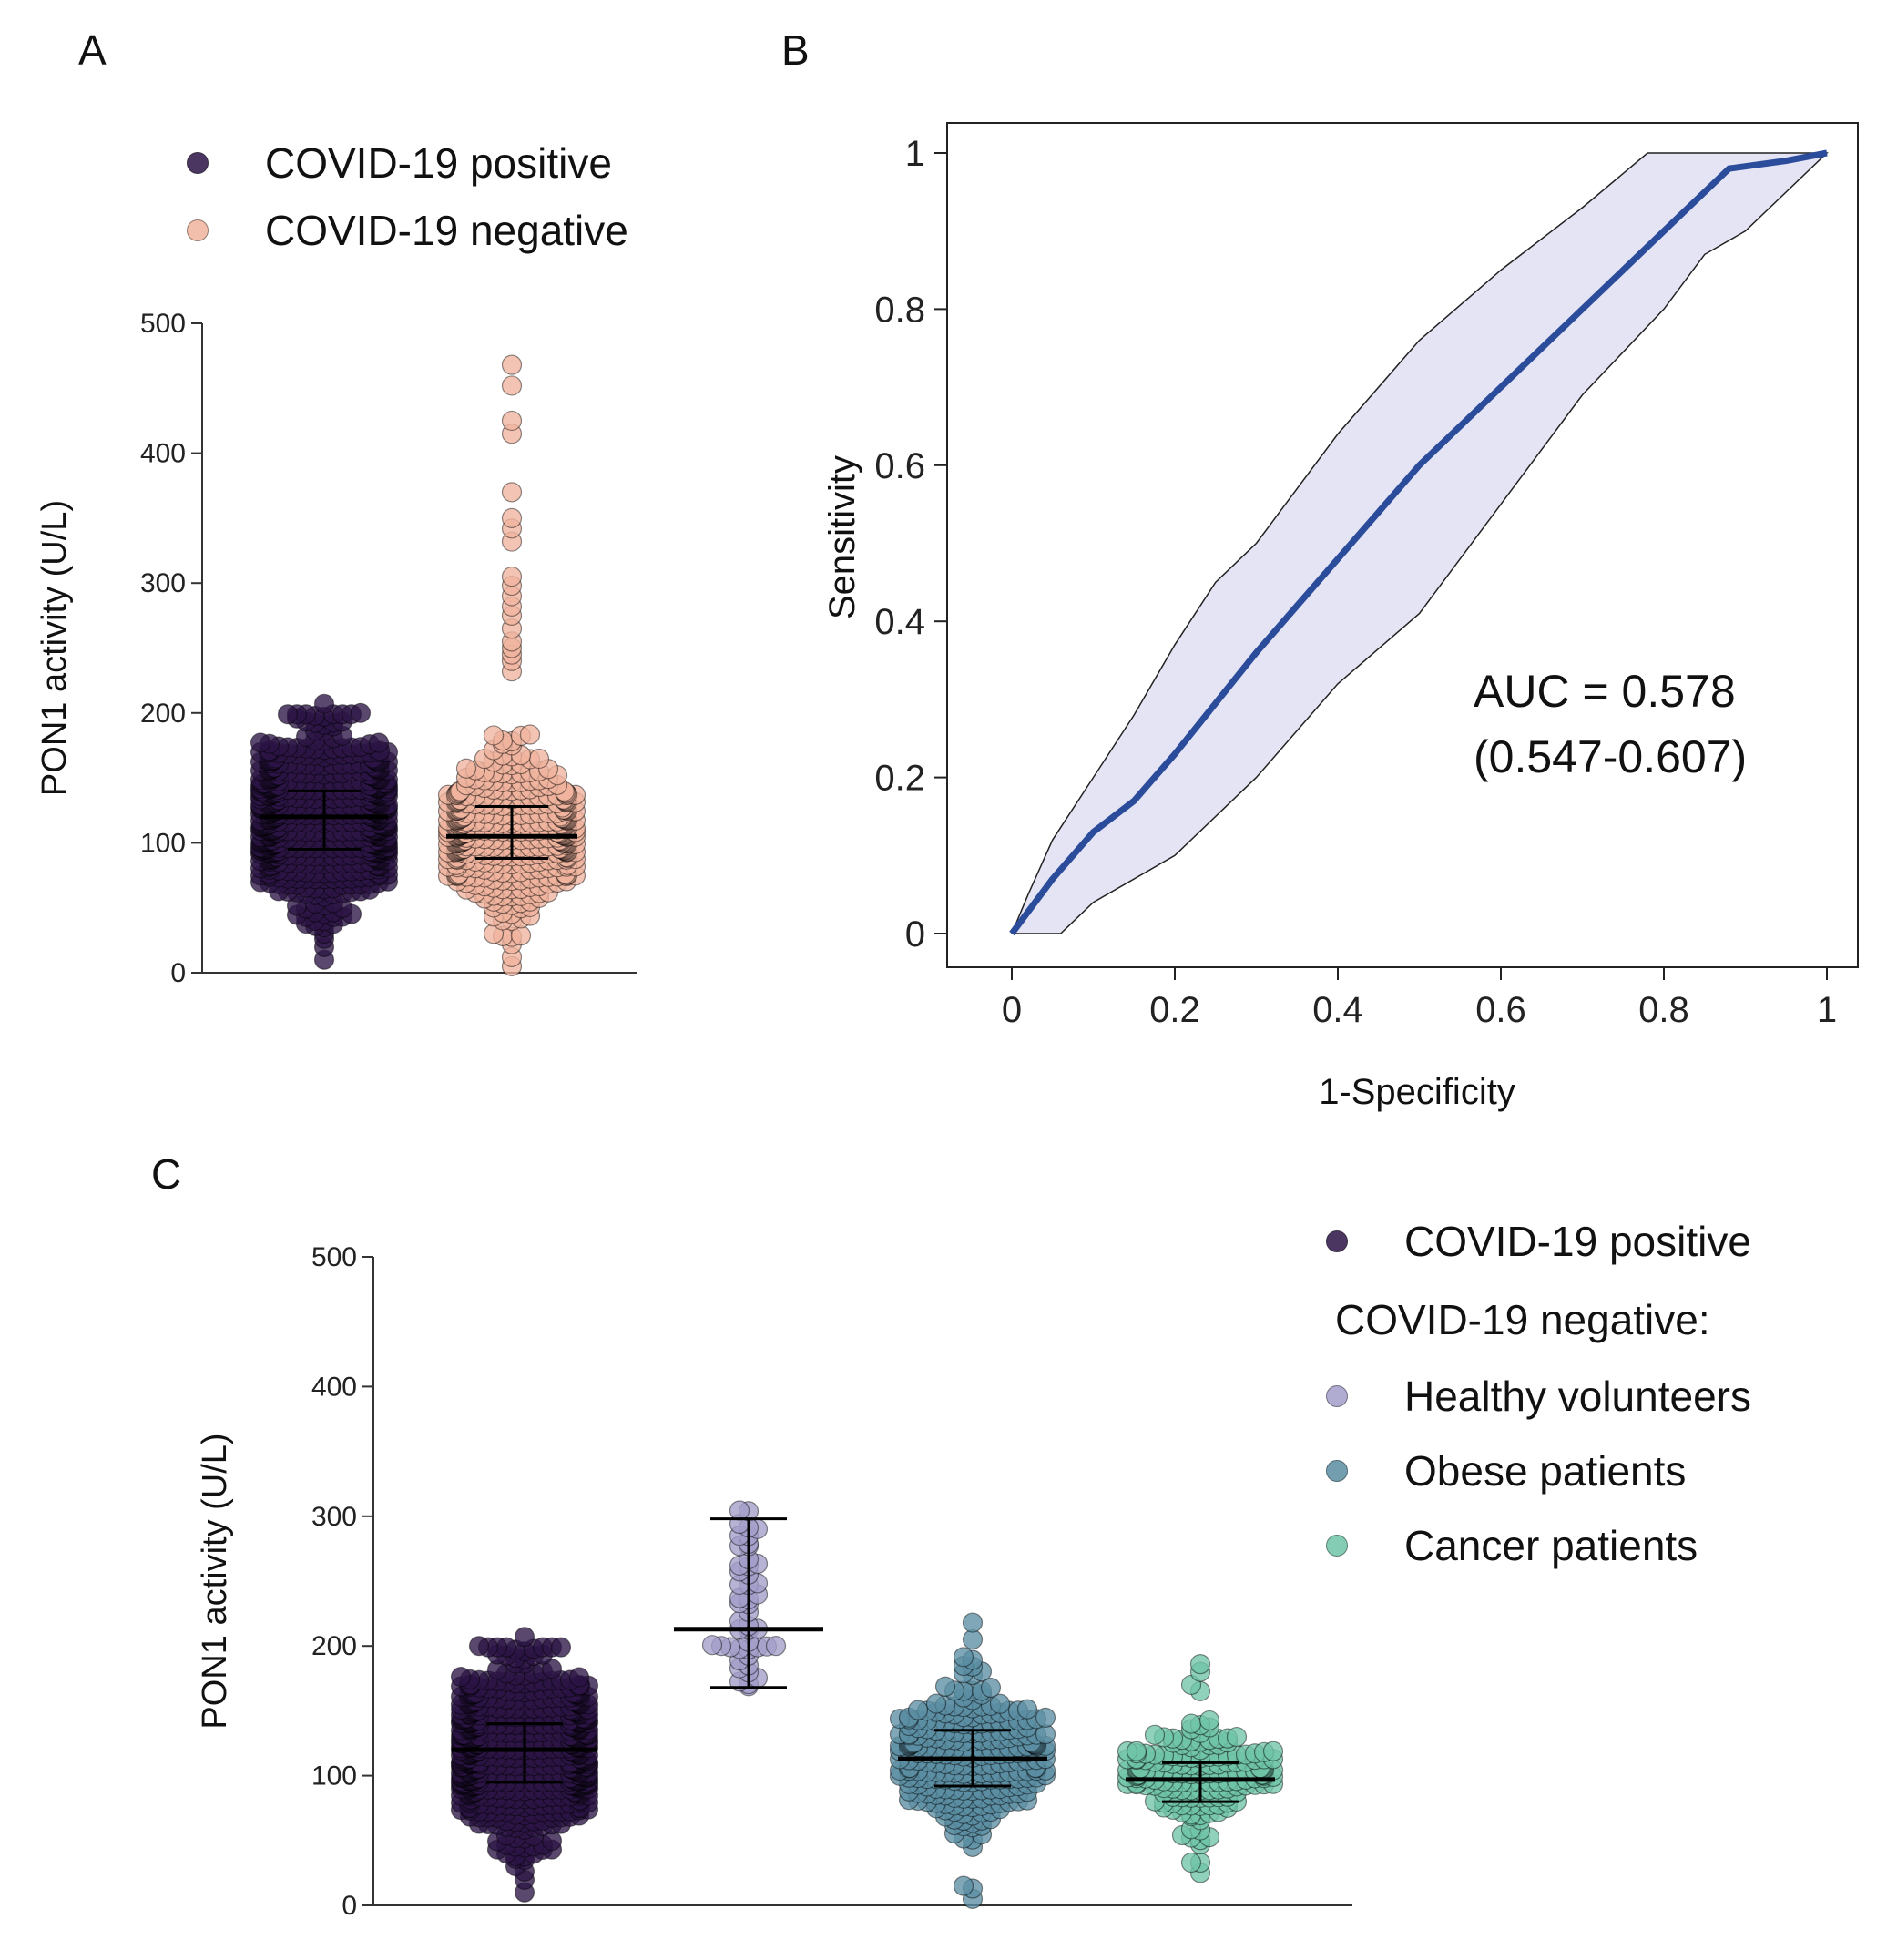 This screenshot has height=1960, width=1887. Describe the element at coordinates (166, 1174) in the screenshot. I see `panel-letter-c: C` at that location.